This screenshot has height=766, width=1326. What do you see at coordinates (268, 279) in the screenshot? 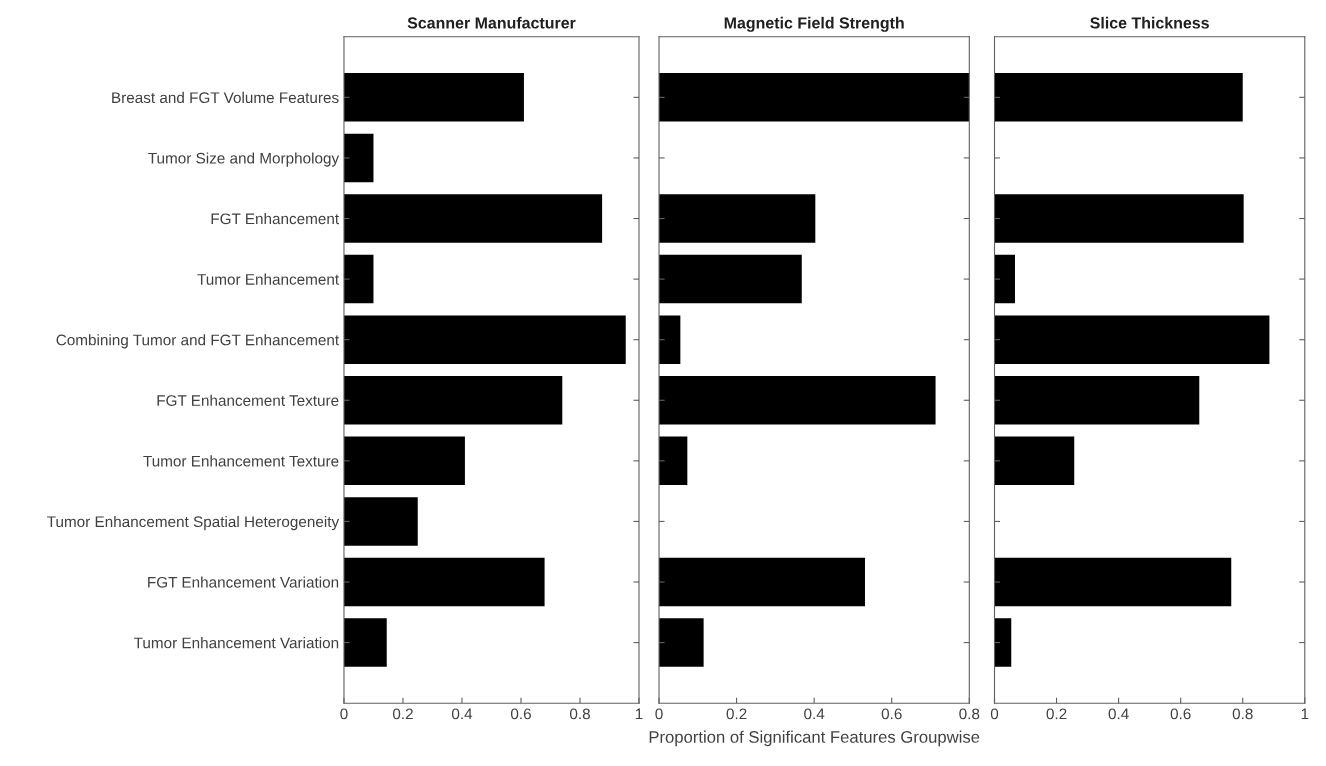
I see `y-tick-label: Tumor Enhancement` at bounding box center [268, 279].